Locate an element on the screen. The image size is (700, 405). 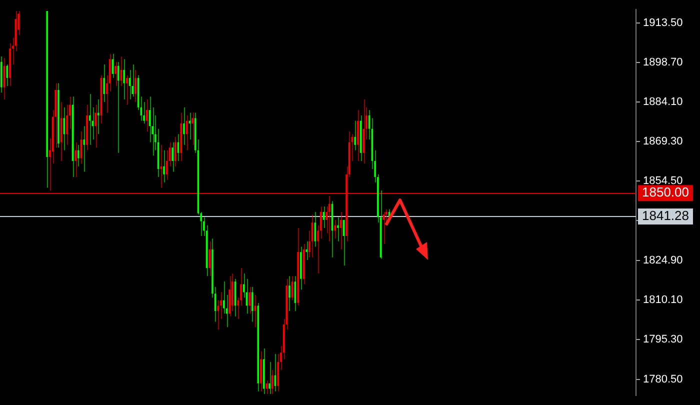
y-tick-label: 1780.50 is located at coordinates (663, 379).